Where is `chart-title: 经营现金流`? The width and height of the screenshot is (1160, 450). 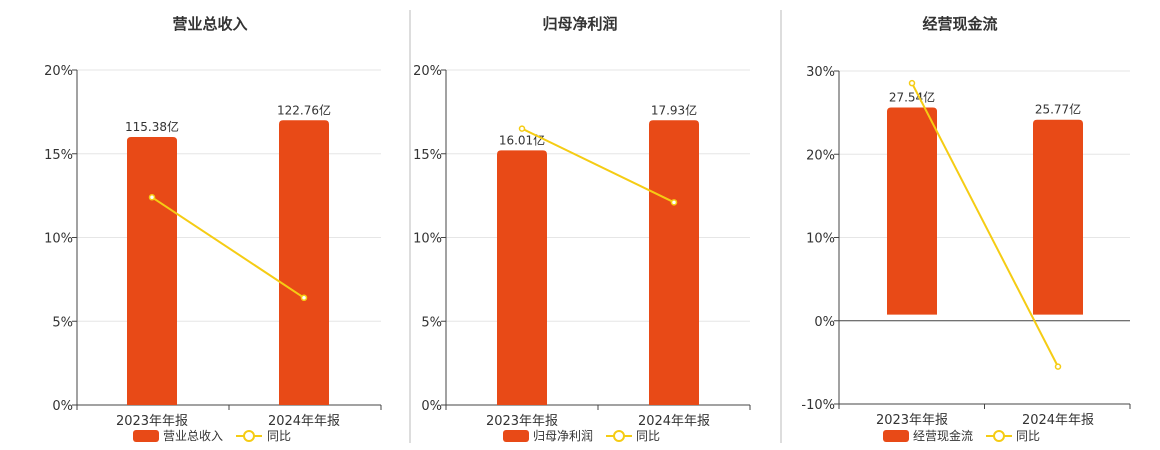 chart-title: 经营现金流 is located at coordinates (959, 24).